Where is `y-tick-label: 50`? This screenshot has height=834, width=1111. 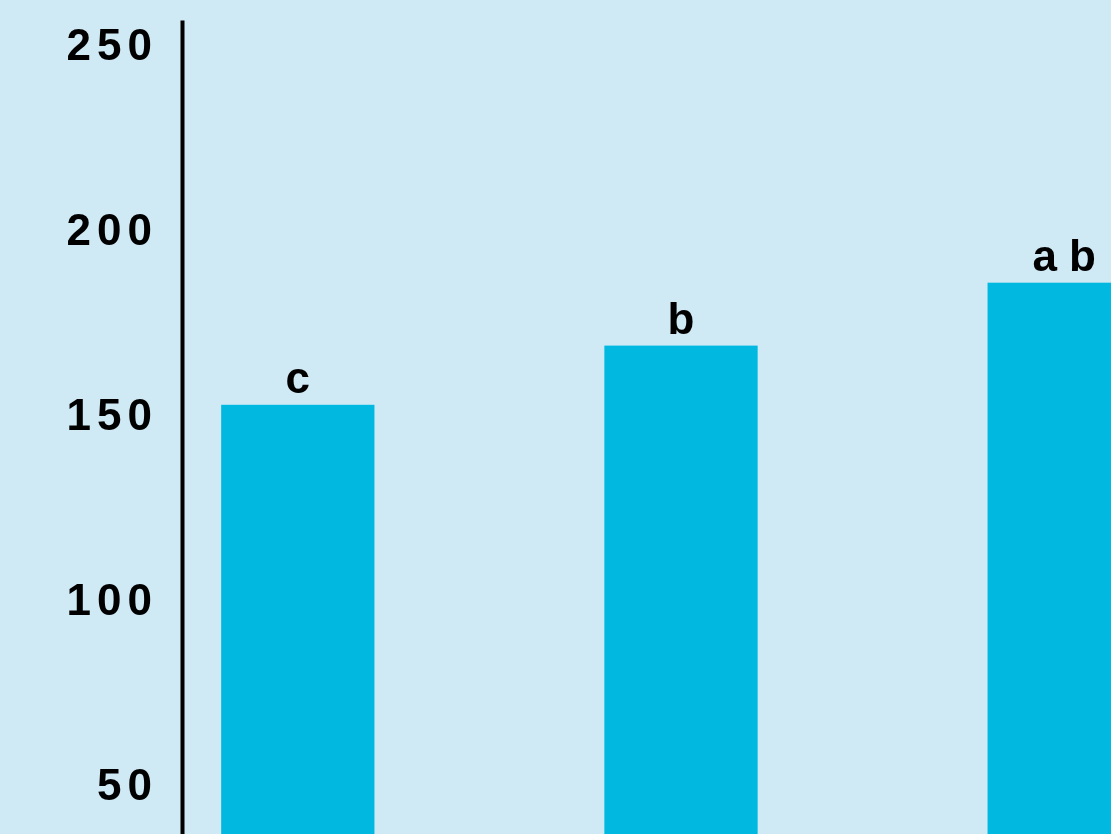 y-tick-label: 50 is located at coordinates (127, 785).